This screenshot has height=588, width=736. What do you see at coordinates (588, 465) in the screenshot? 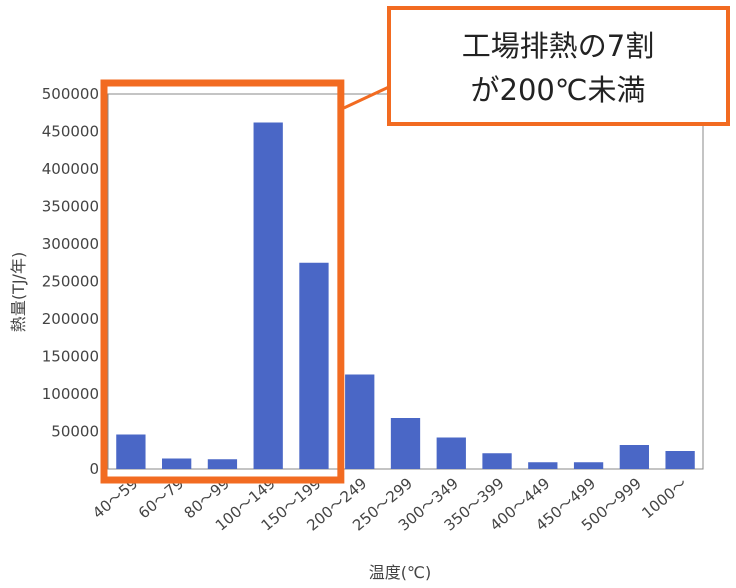
I see `bar-450～499` at bounding box center [588, 465].